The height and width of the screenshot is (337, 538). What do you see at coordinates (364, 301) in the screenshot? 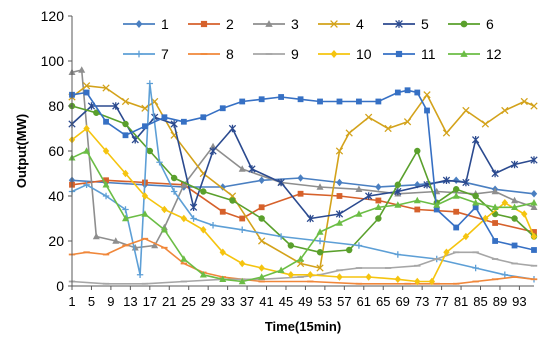
I see `x-tick-label: 61` at bounding box center [364, 301].